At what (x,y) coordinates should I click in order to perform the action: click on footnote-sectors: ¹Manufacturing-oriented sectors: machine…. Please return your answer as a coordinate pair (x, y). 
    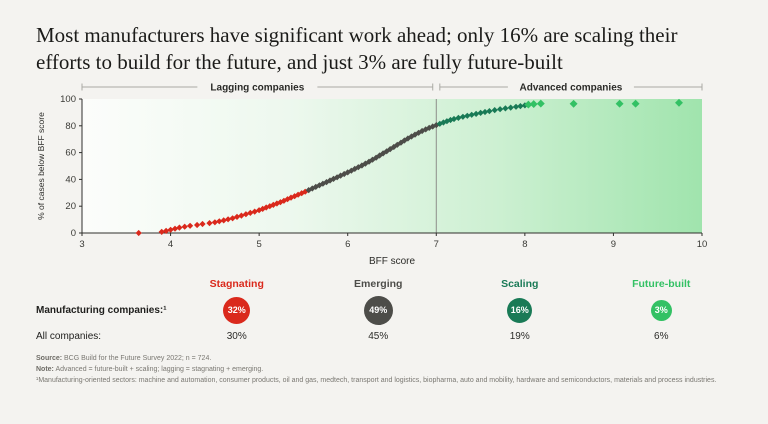
    Looking at the image, I should click on (376, 380).